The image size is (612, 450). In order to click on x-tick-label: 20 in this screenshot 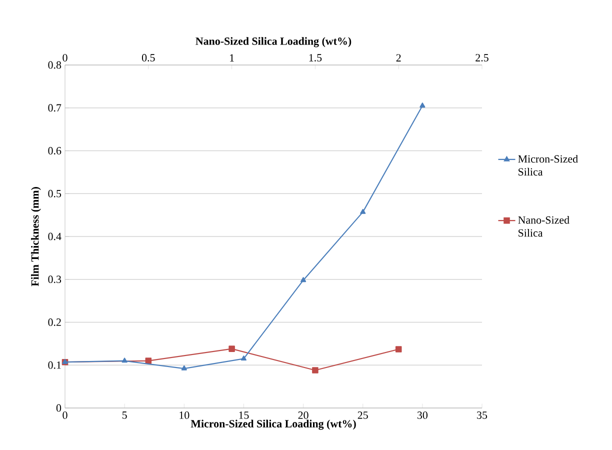, I will do `click(303, 415)`.